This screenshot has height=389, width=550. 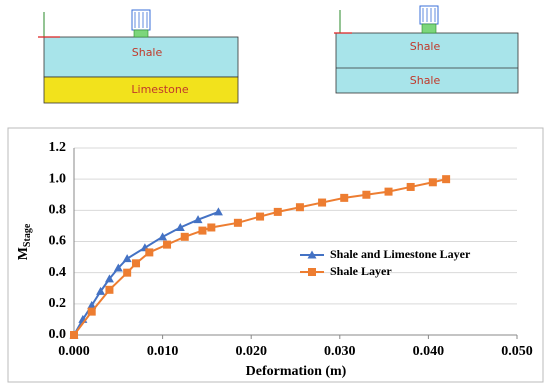 I want to click on legend-label: Shale Layer, so click(x=361, y=271).